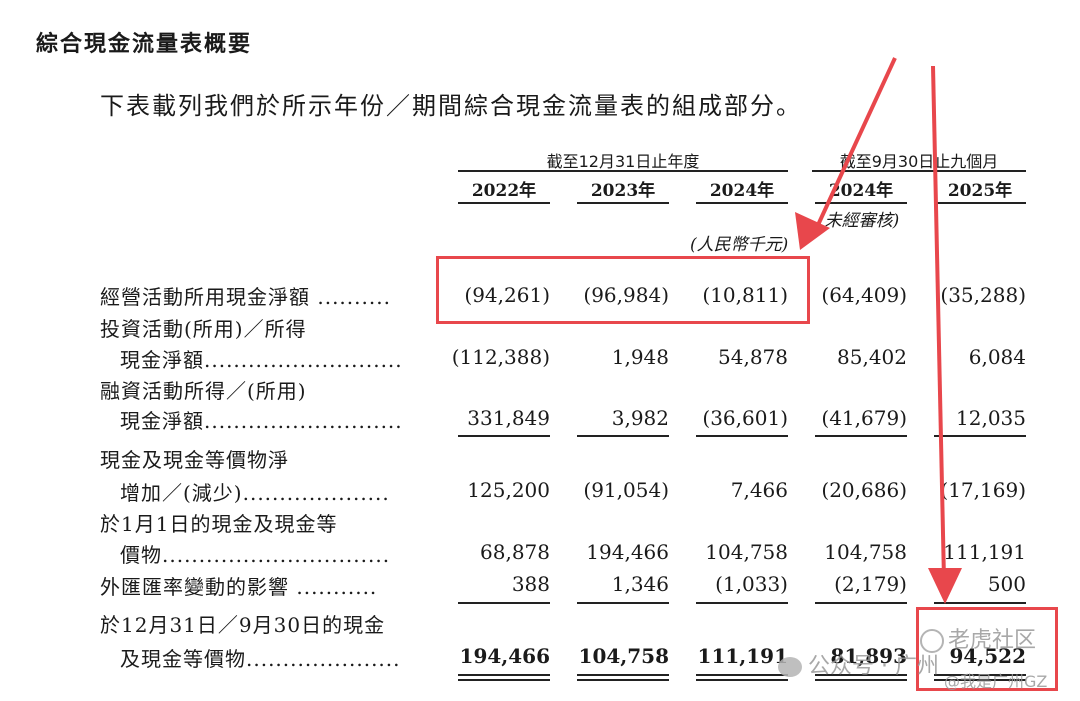  I want to click on cell-value: (20,686), so click(864, 490).